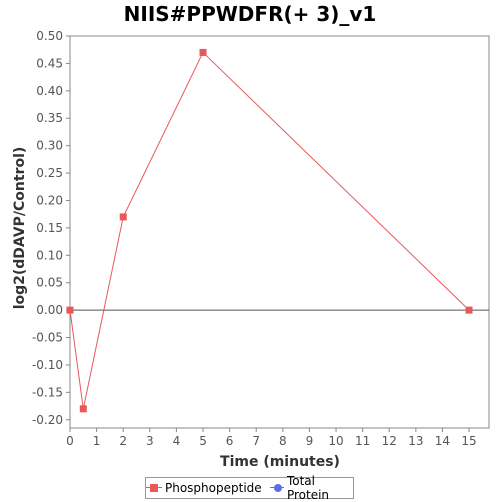 The width and height of the screenshot is (500, 502). I want to click on y-tick-label: -0.10, so click(47, 365).